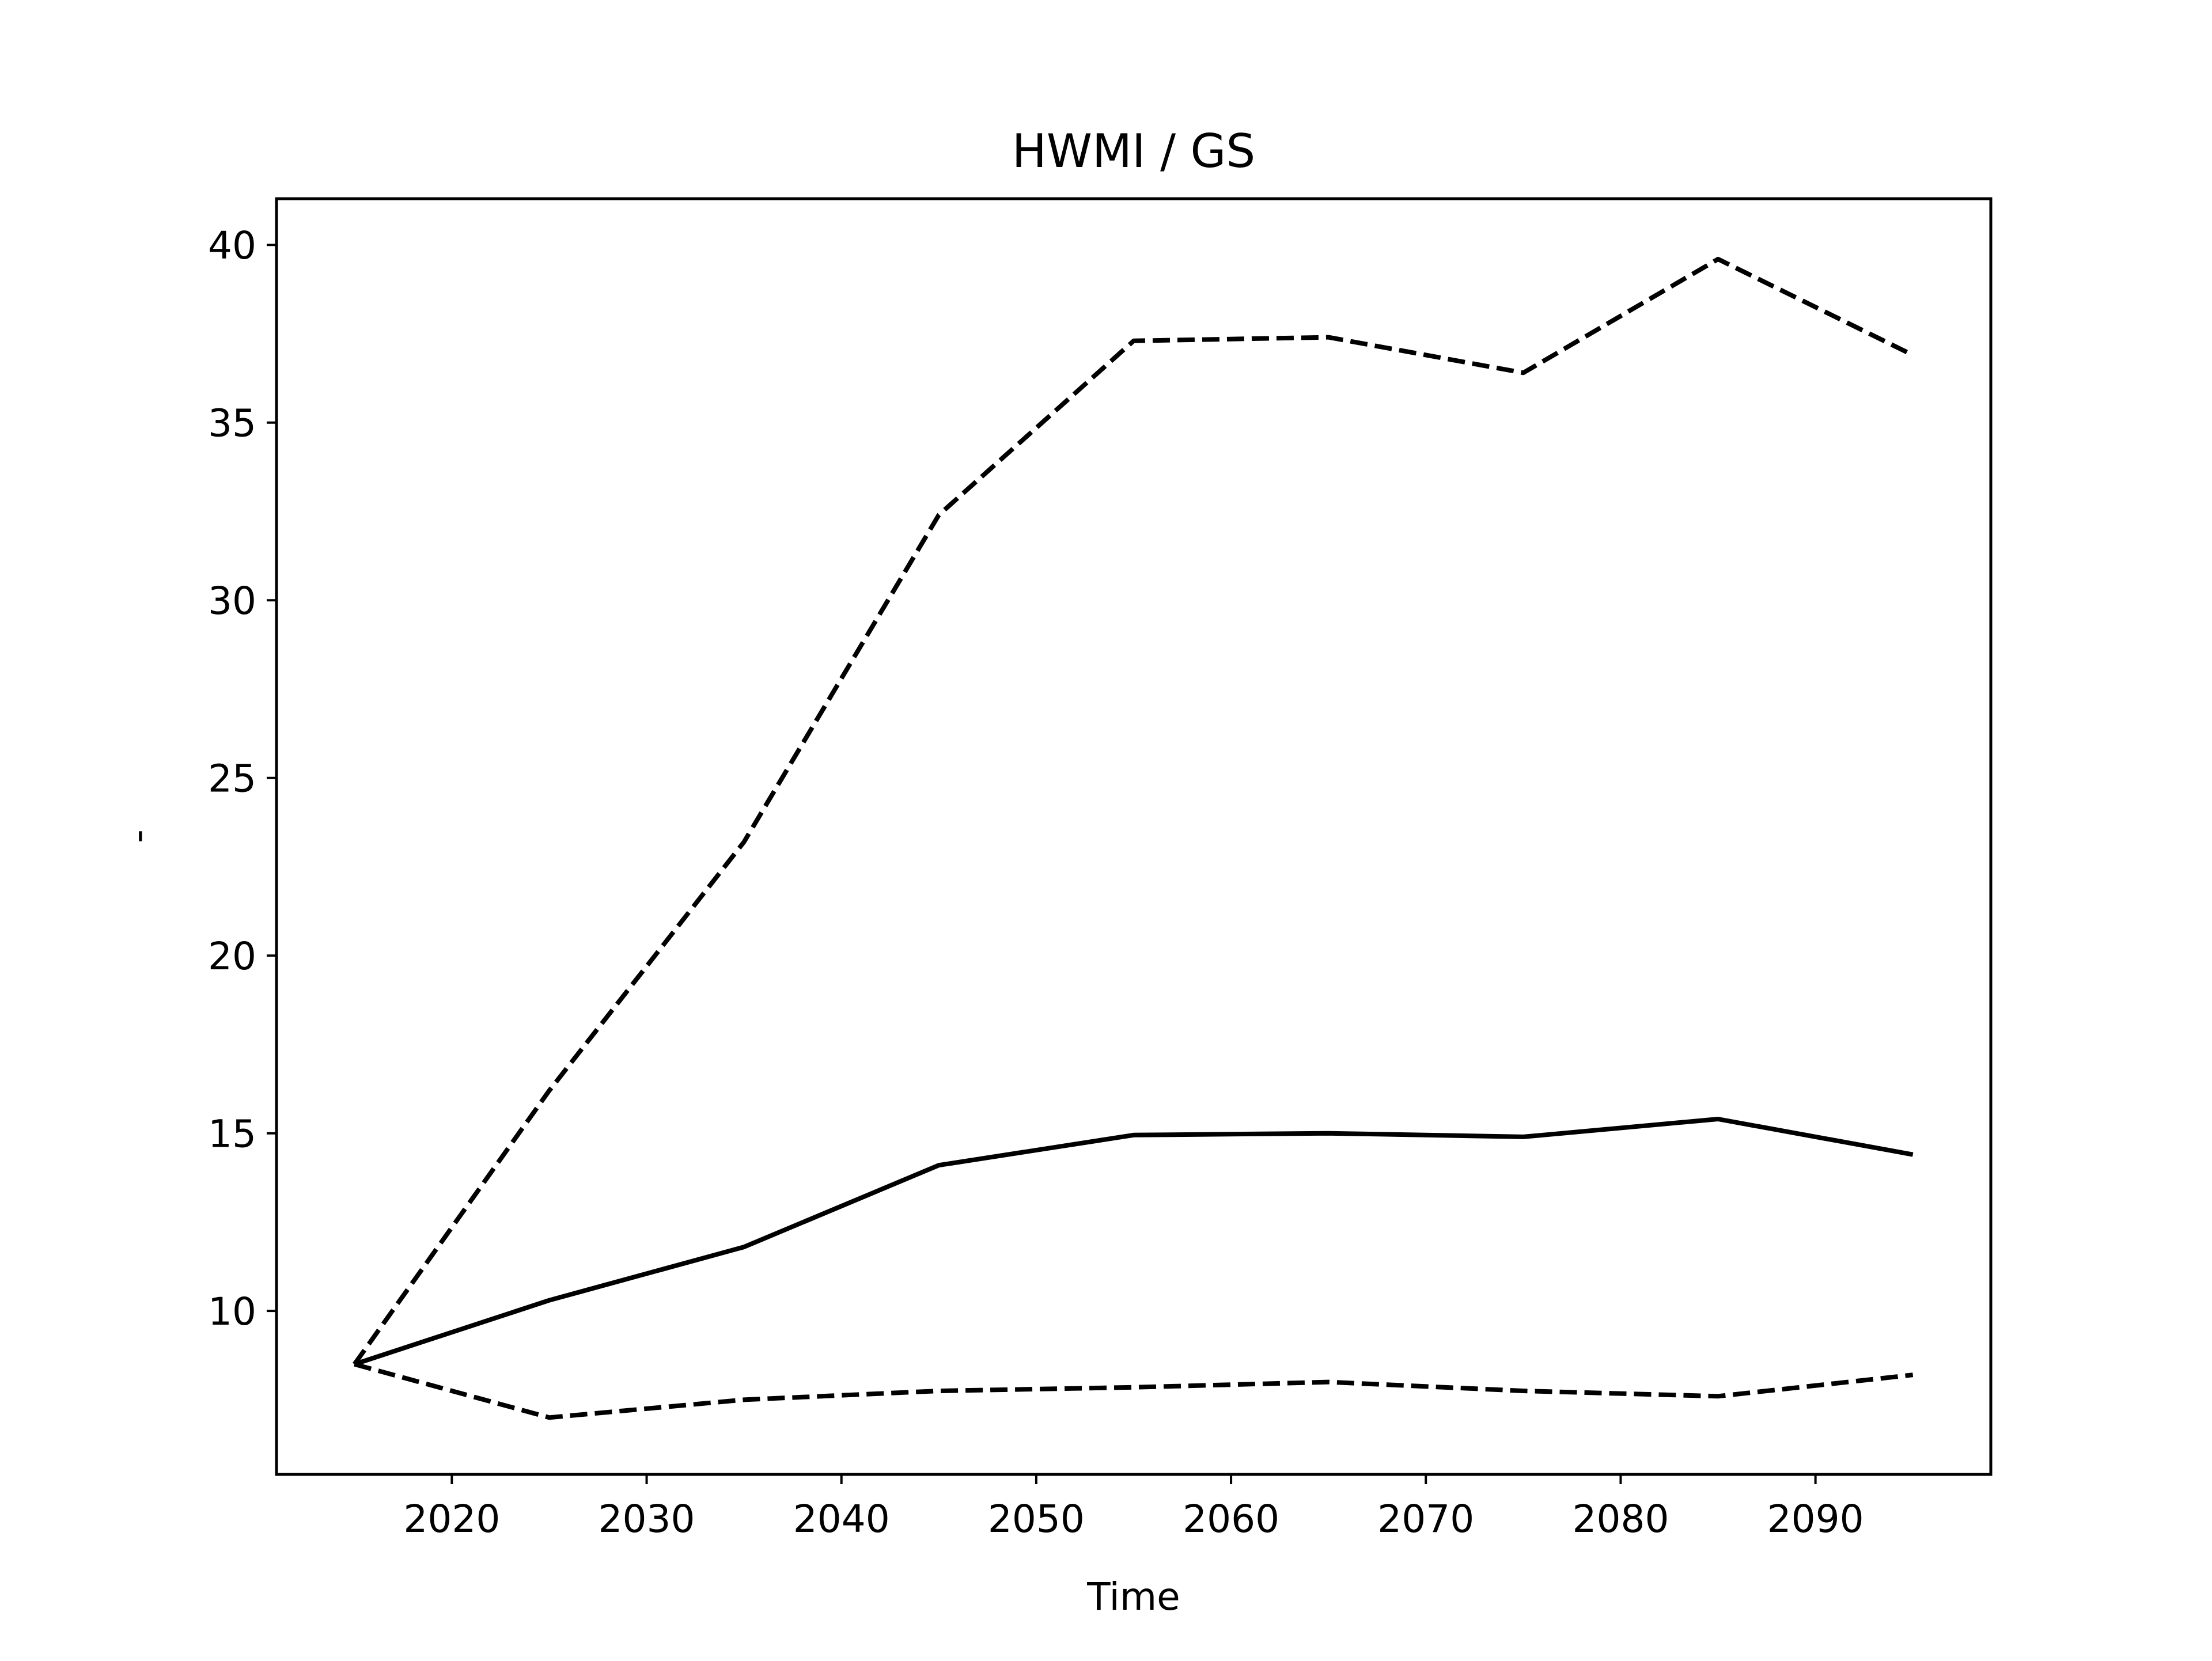 The width and height of the screenshot is (2212, 1661). What do you see at coordinates (232, 423) in the screenshot?
I see `y-tick-label-35: 35` at bounding box center [232, 423].